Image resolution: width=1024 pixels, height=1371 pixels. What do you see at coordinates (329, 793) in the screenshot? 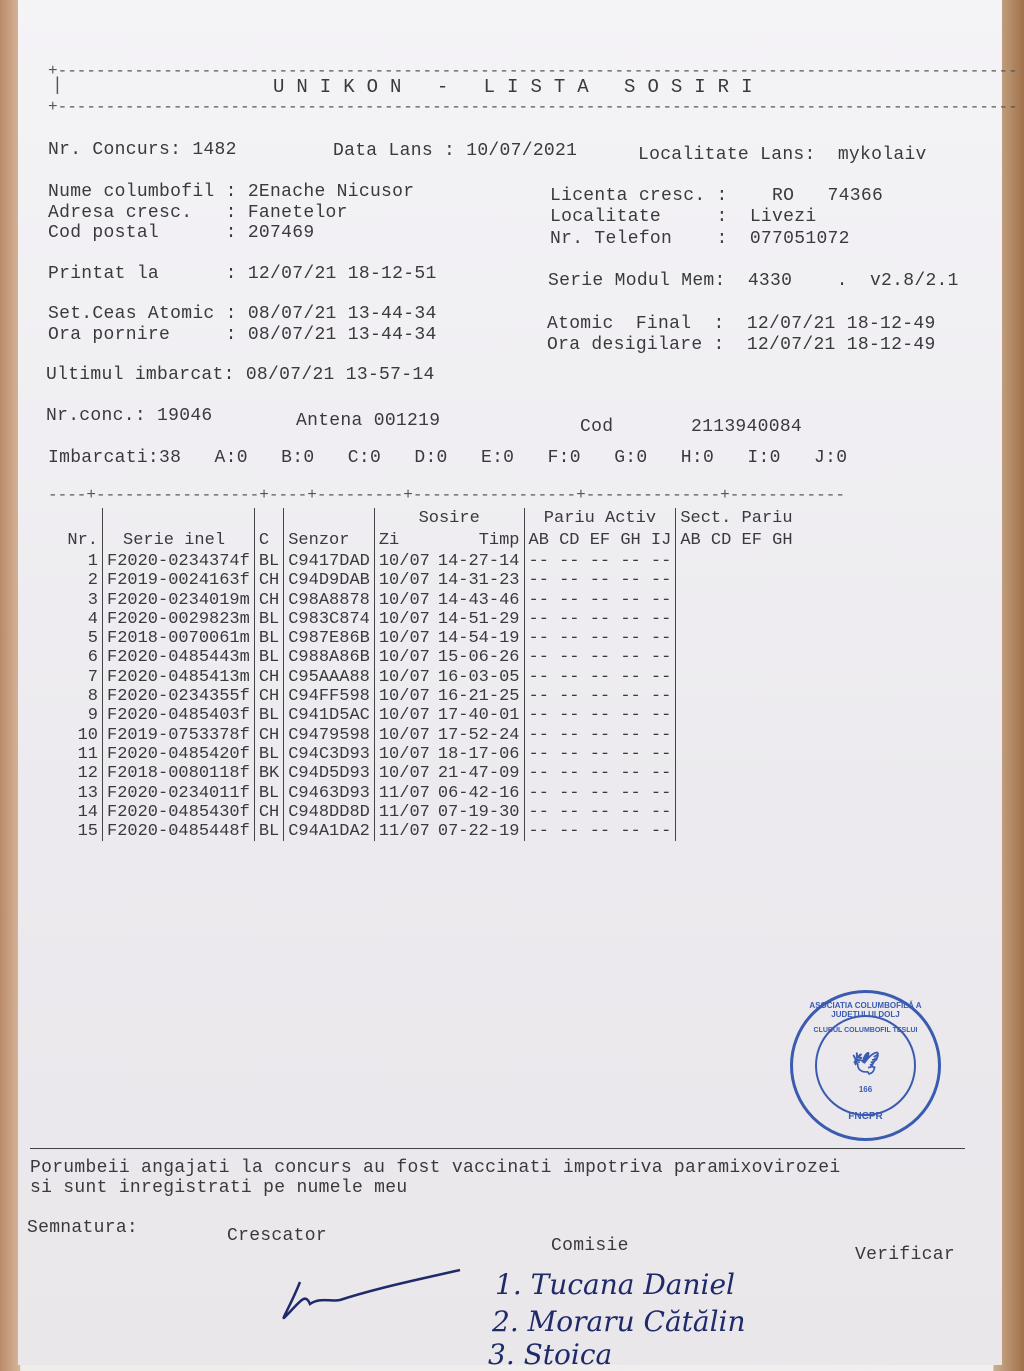
I see `cell-senzor: C9463D93` at bounding box center [329, 793].